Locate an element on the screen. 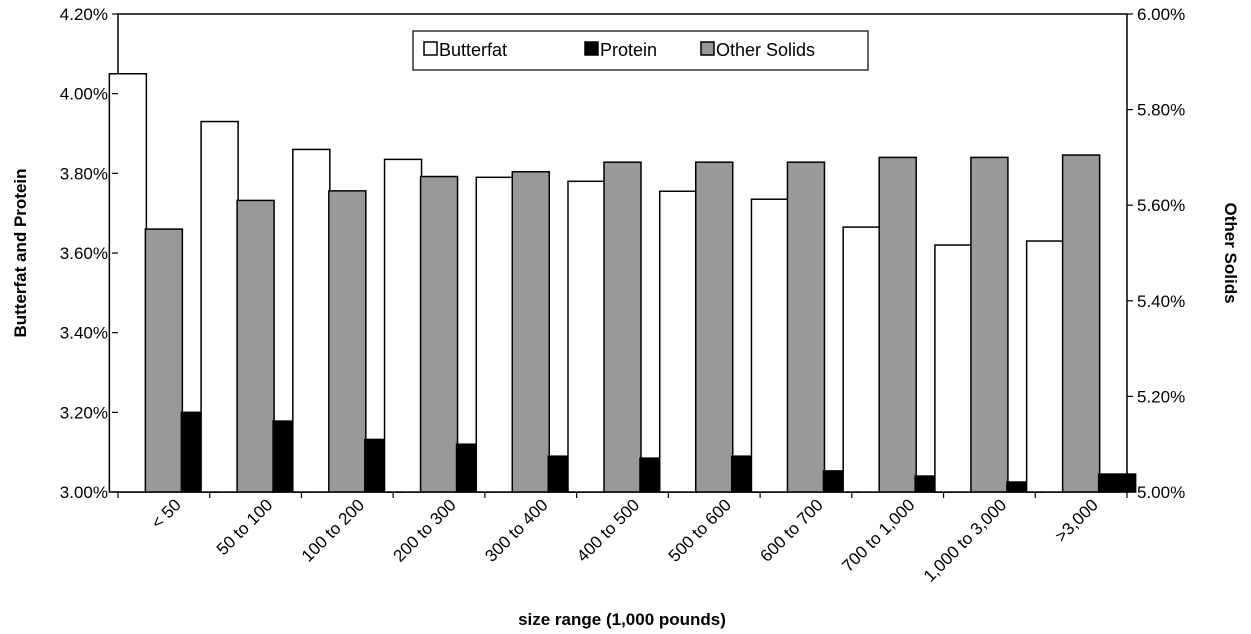 The image size is (1251, 634). legend: Butterfat Protein Other Solids is located at coordinates (640, 50).